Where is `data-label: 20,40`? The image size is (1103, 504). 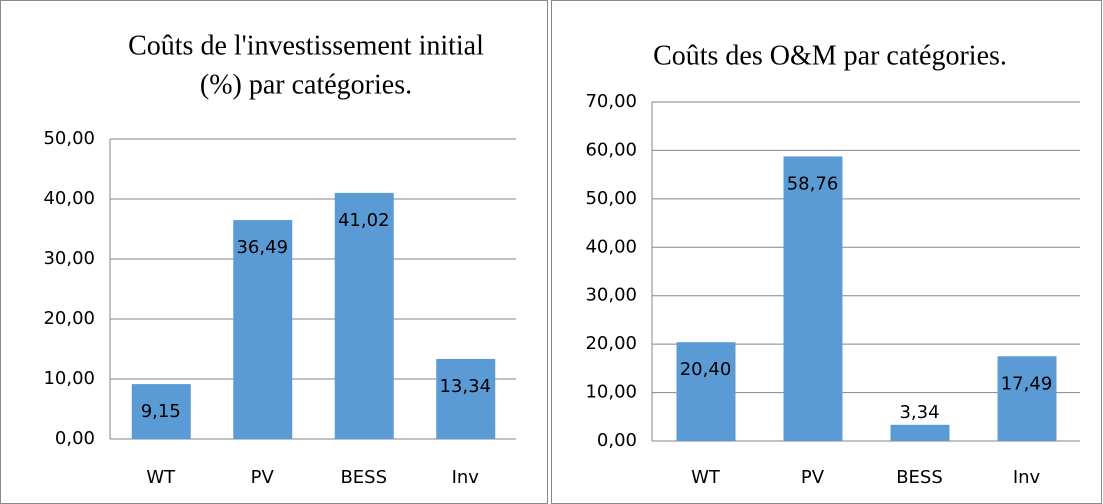
data-label: 20,40 is located at coordinates (706, 369).